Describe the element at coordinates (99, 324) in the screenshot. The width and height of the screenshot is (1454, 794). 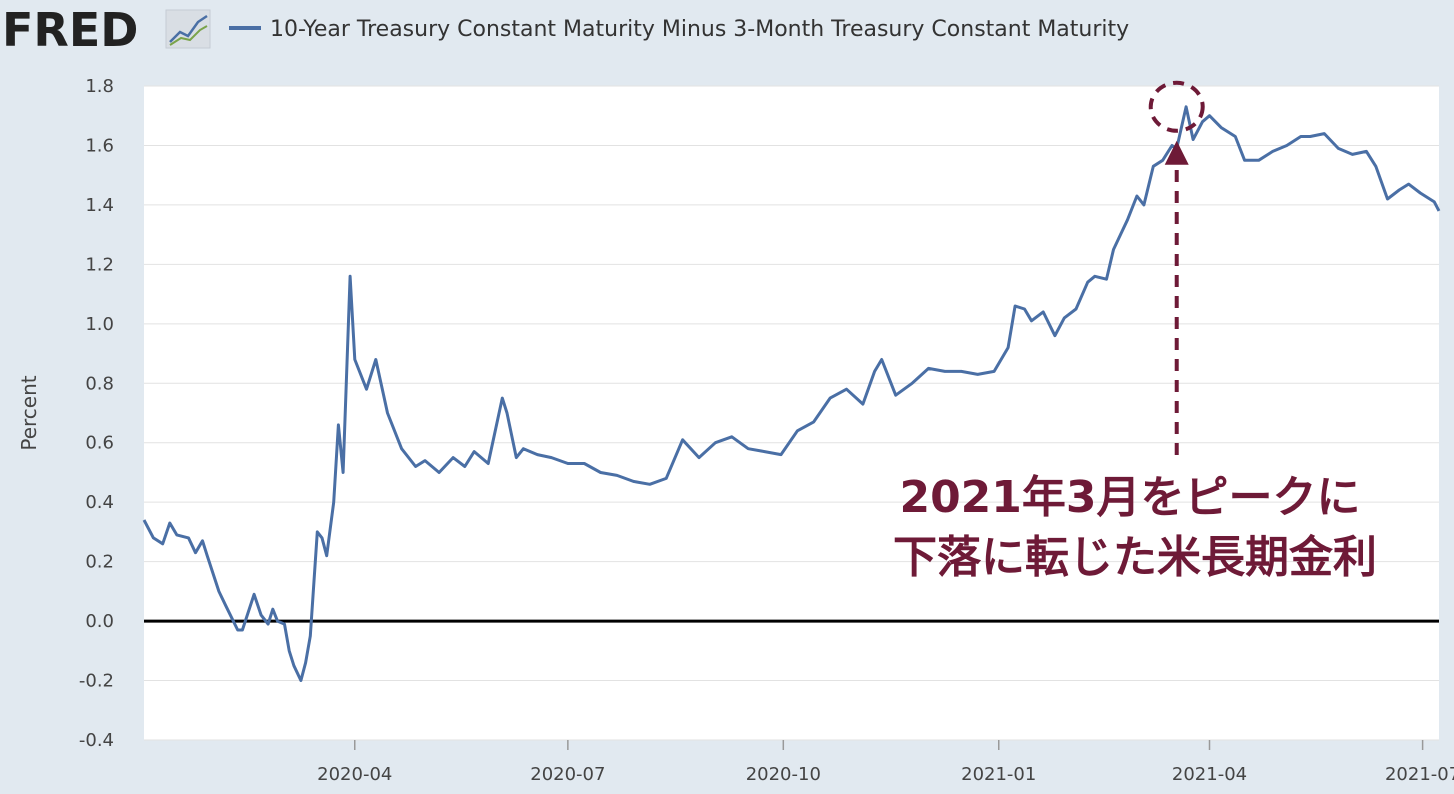
I see `y-tick-label: 1.0` at that location.